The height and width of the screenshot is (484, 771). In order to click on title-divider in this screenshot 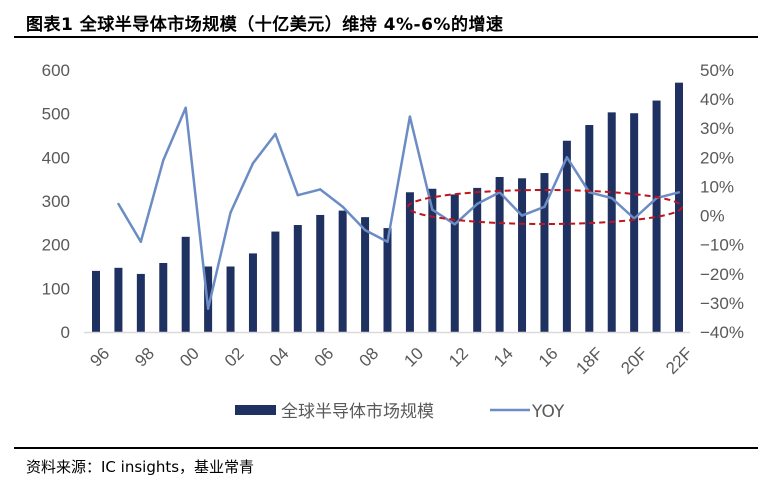, I will do `click(386, 37)`.